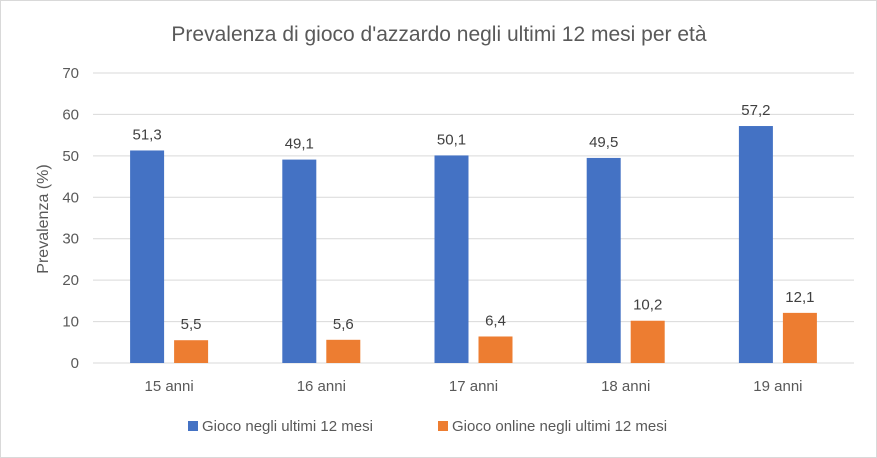  I want to click on data-label: 49,1, so click(299, 144).